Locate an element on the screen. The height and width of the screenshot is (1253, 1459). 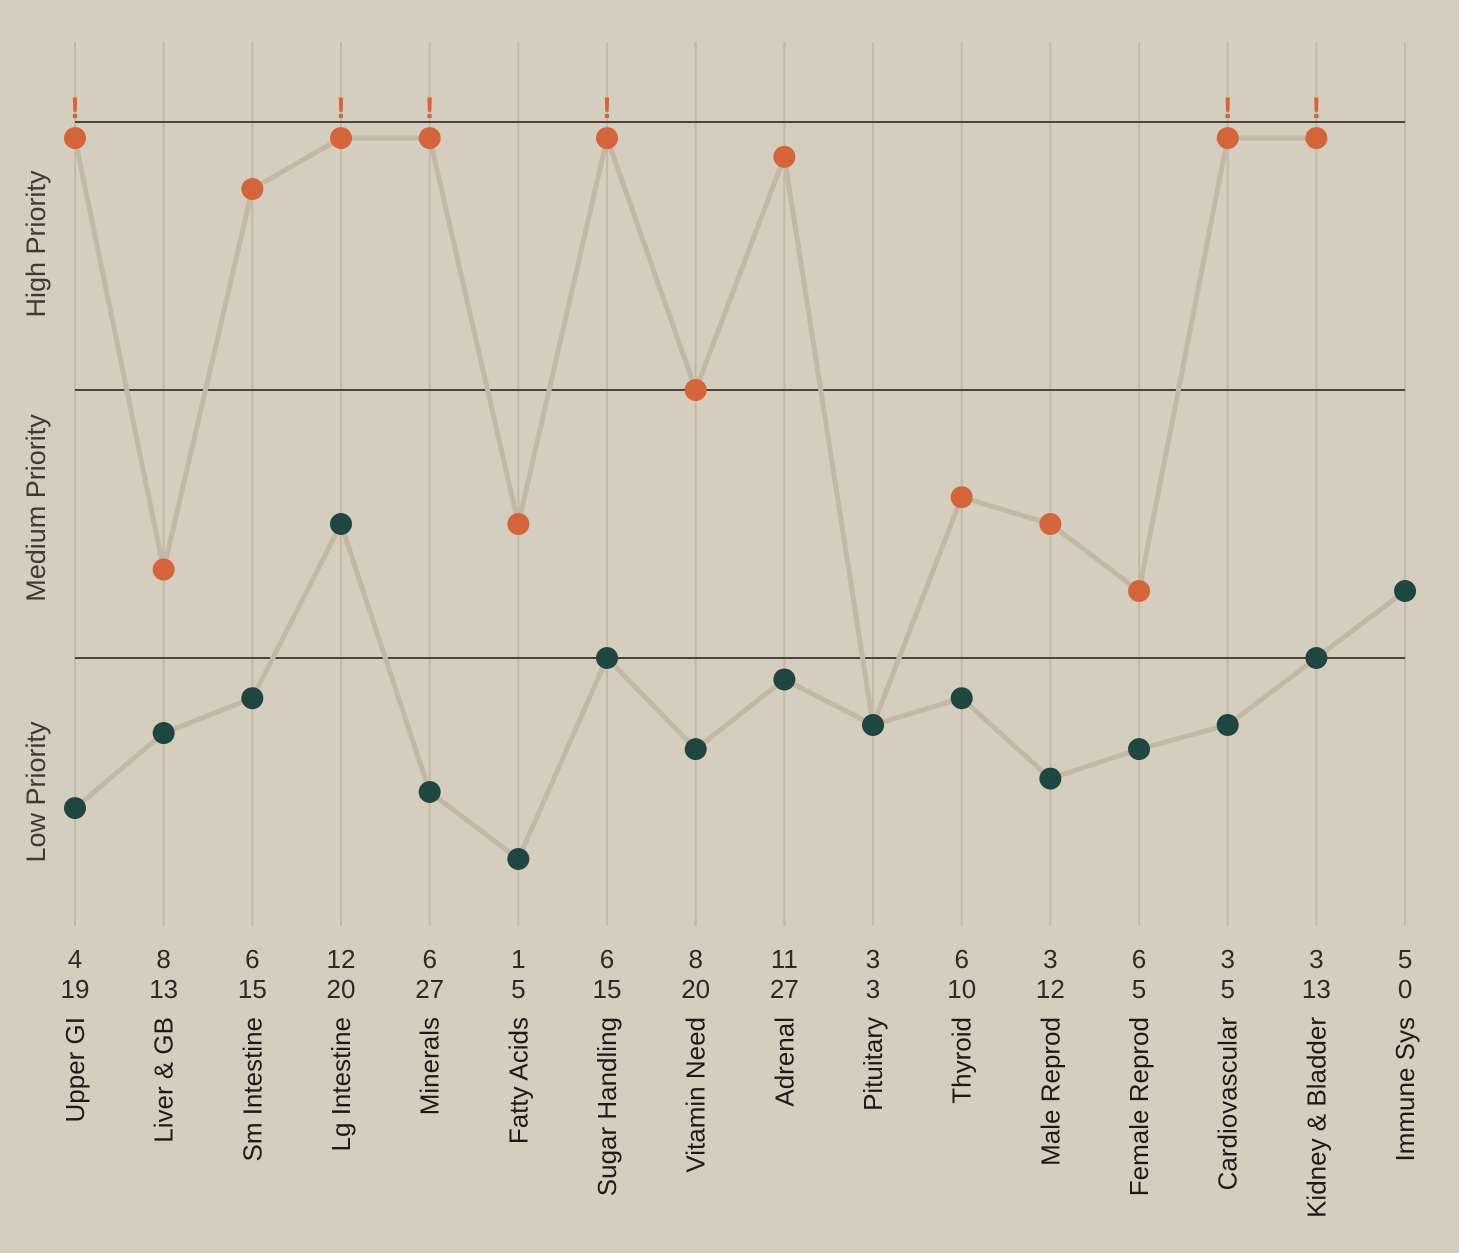
value-top-14: 3 is located at coordinates (1316, 959).